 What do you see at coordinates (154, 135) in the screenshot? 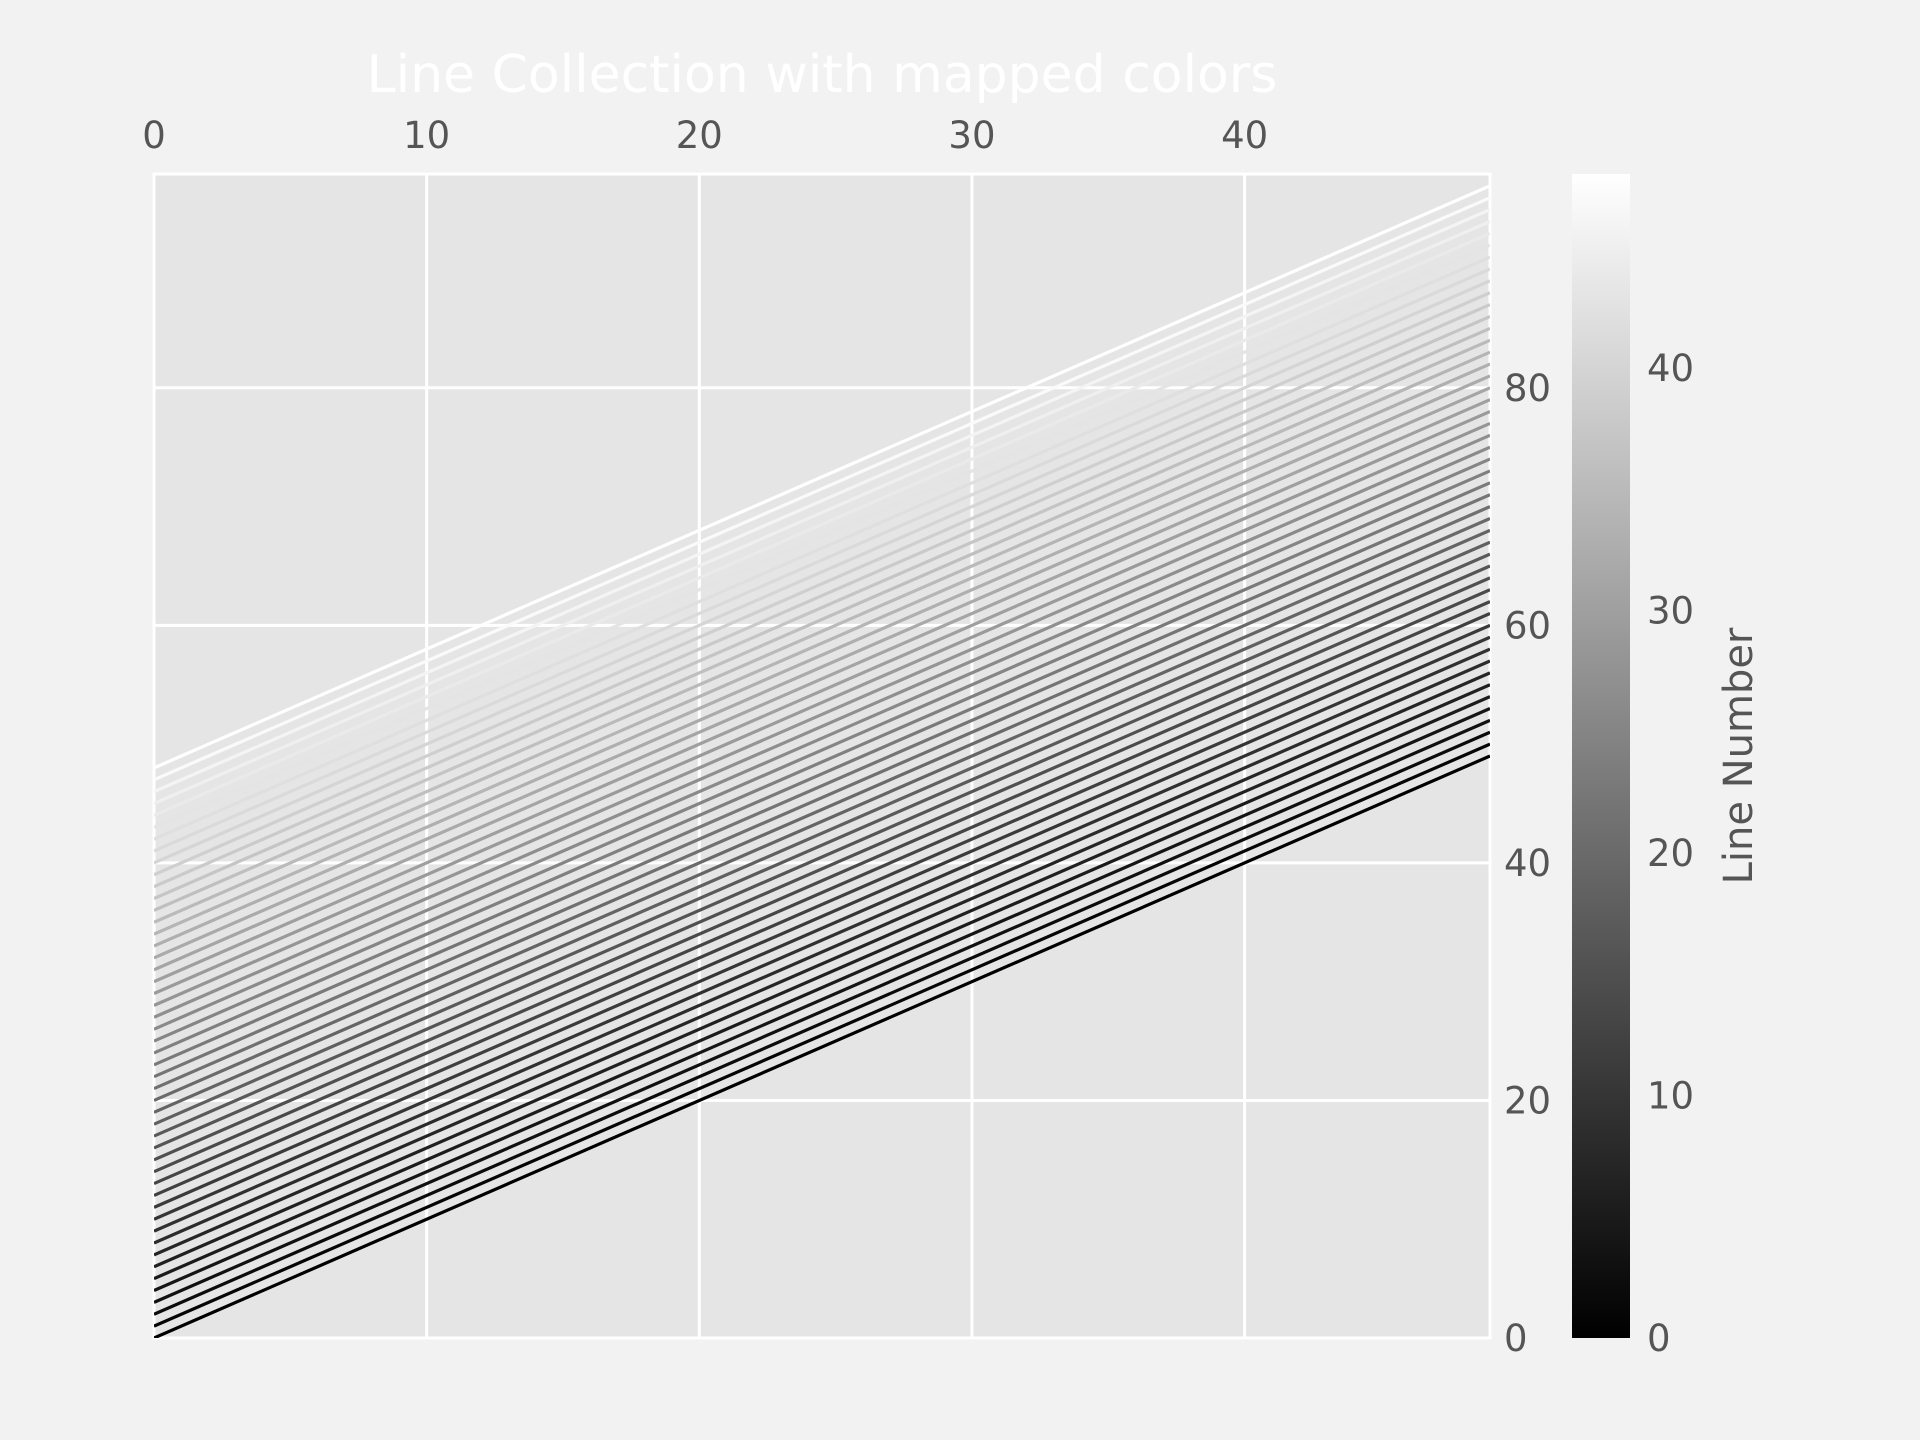
I see `x-tick-label: 0` at bounding box center [154, 135].